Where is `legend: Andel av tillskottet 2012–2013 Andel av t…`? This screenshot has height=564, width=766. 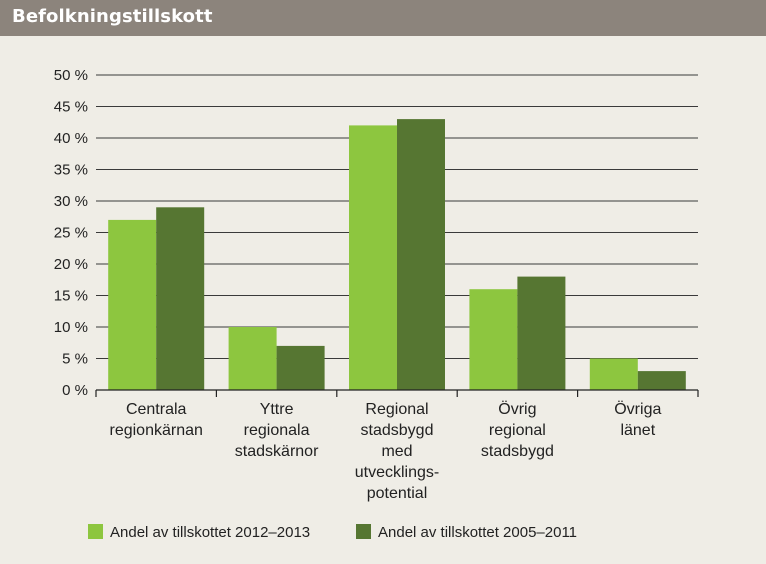
legend: Andel av tillskottet 2012–2013 Andel av t… is located at coordinates (332, 532).